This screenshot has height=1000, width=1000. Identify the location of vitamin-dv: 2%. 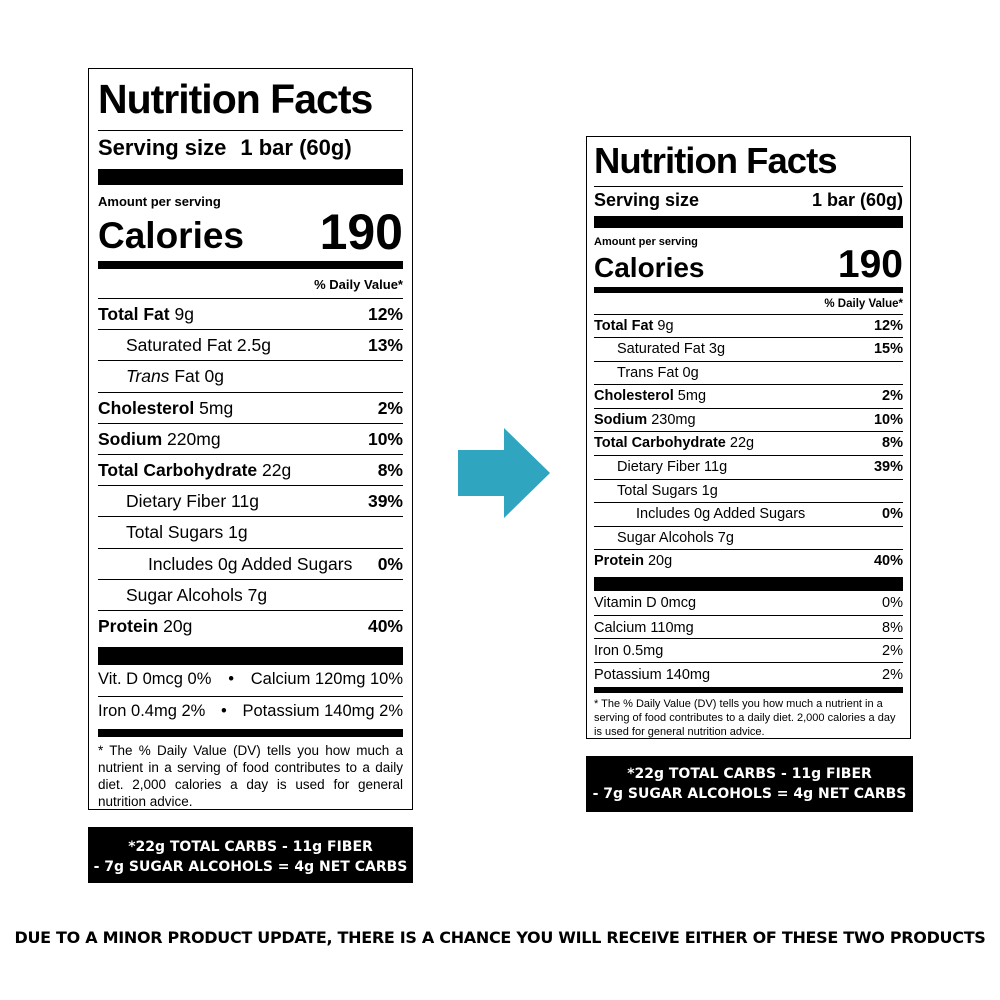
(892, 651).